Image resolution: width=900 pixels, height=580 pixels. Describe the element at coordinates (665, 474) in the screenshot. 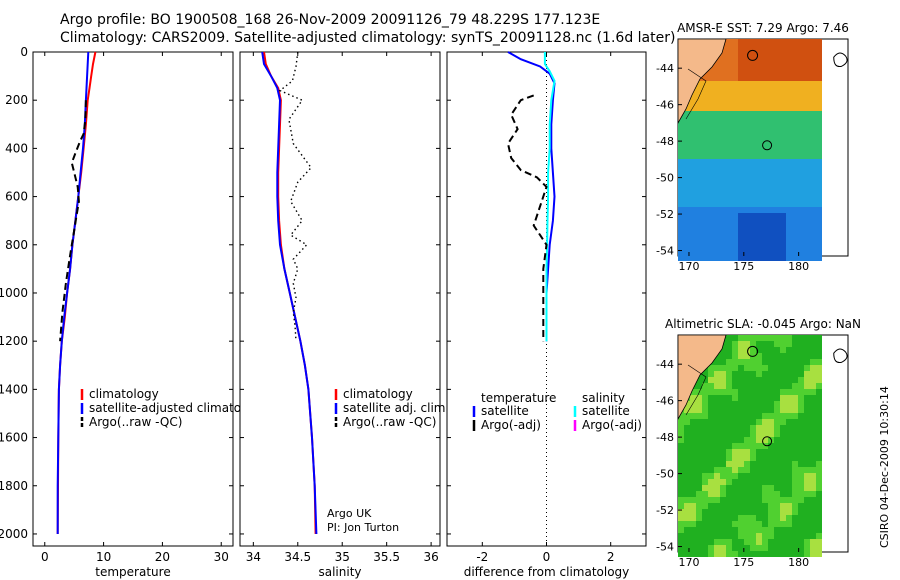

I see `sla-lat-tick-label: -50` at that location.